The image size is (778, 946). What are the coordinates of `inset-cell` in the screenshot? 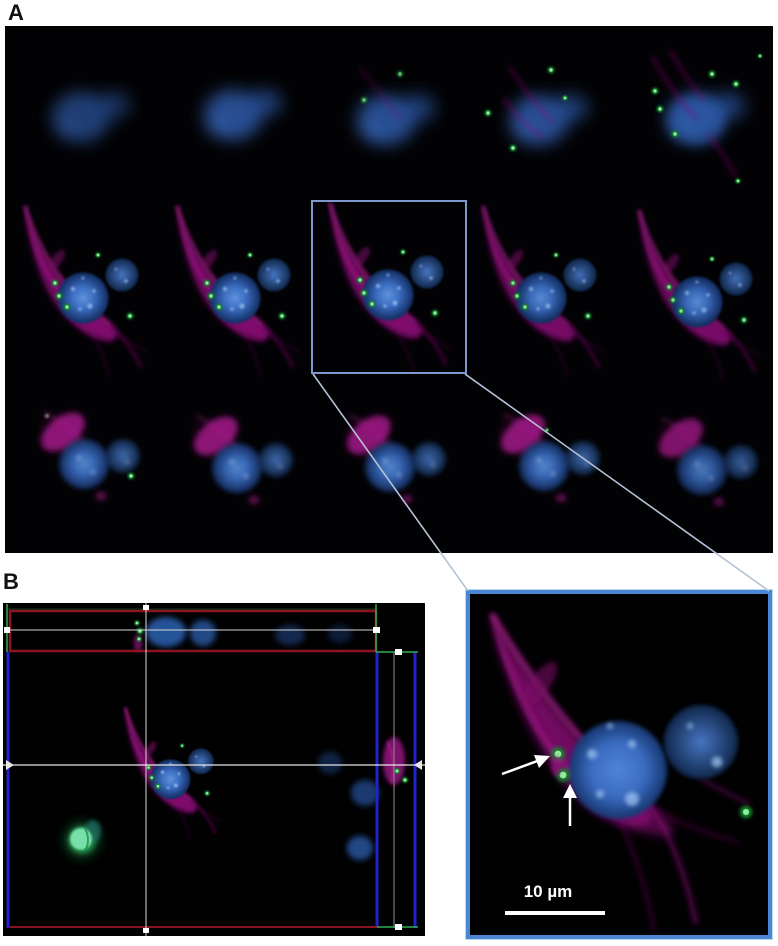 It's located at (621, 773).